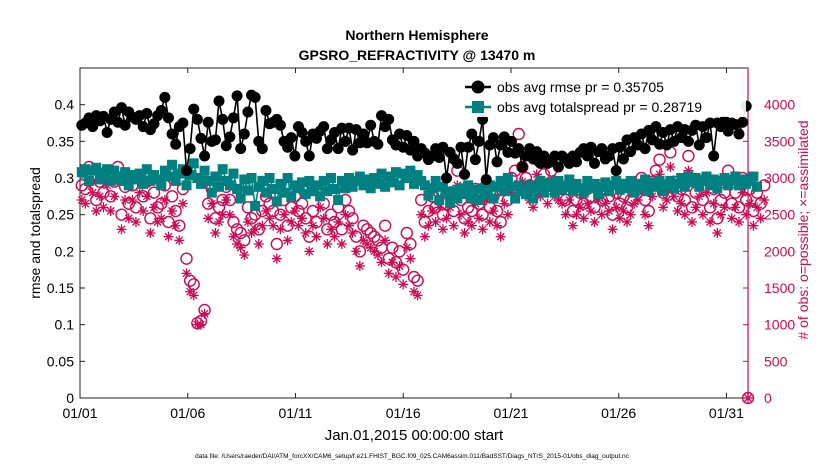  Describe the element at coordinates (60, 361) in the screenshot. I see `y-left-tick-label: 0.05` at that location.